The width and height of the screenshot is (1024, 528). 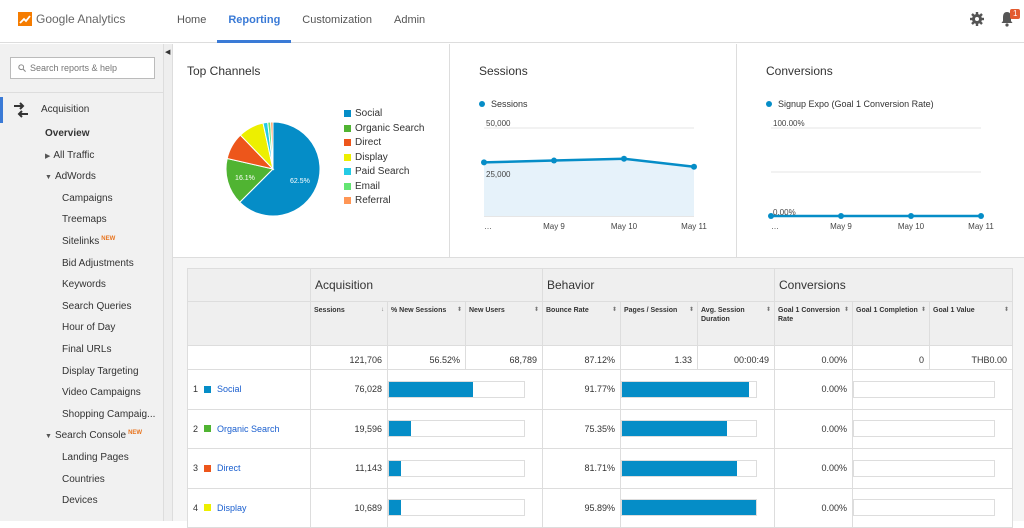 What do you see at coordinates (410, 20) in the screenshot?
I see `nav-admin: Admin` at bounding box center [410, 20].